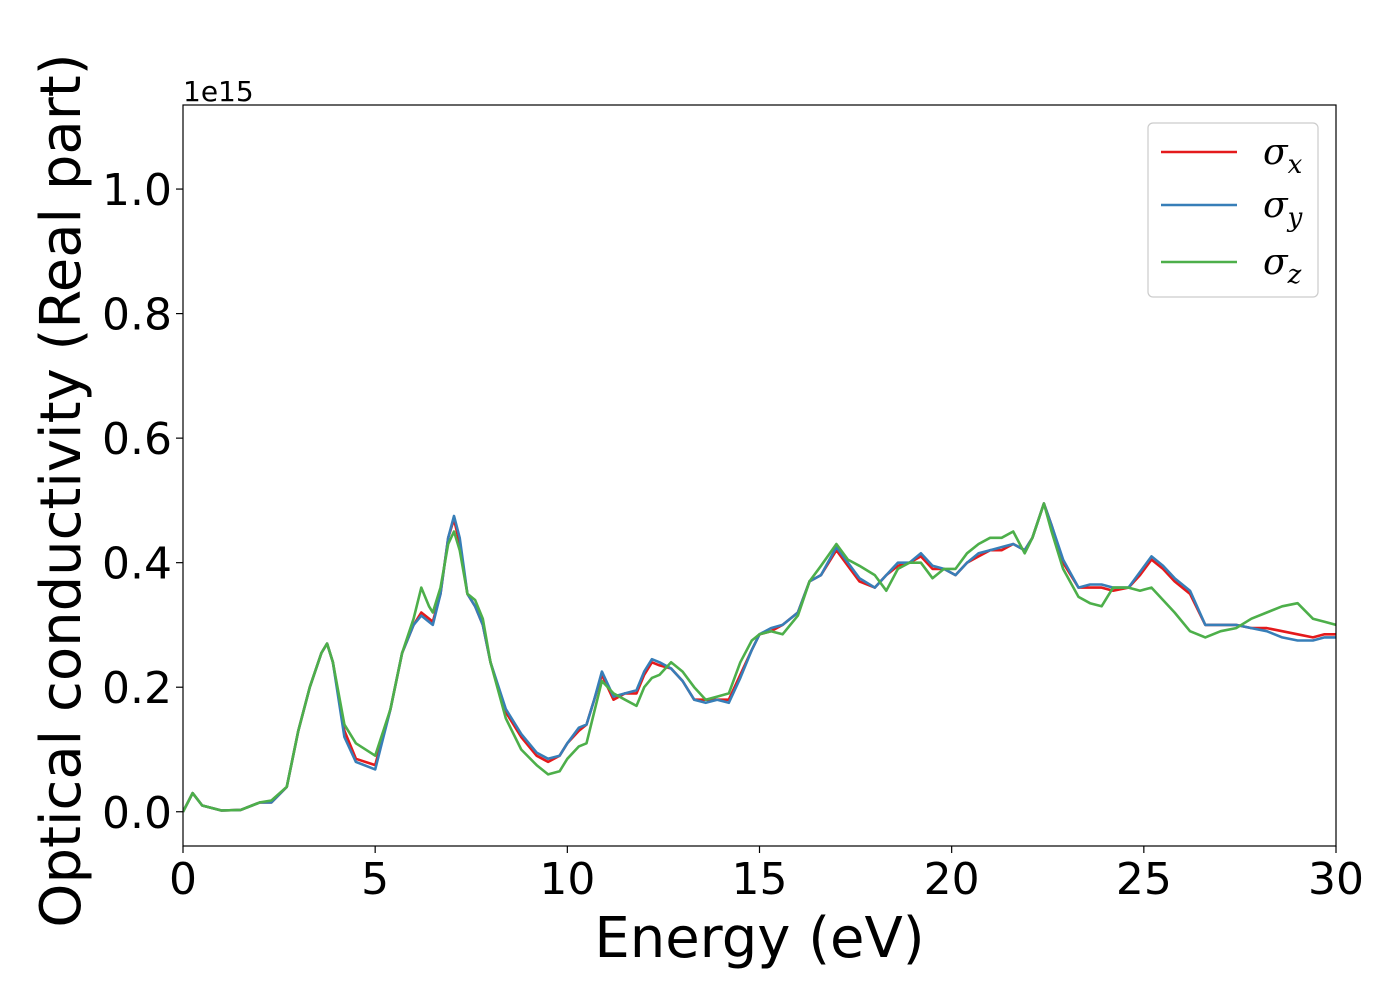 The height and width of the screenshot is (1000, 1400). What do you see at coordinates (142, 502) in the screenshot?
I see `y-axis-ticks: 0.0 0.2 0.4 0.6 0.8 1.0` at bounding box center [142, 502].